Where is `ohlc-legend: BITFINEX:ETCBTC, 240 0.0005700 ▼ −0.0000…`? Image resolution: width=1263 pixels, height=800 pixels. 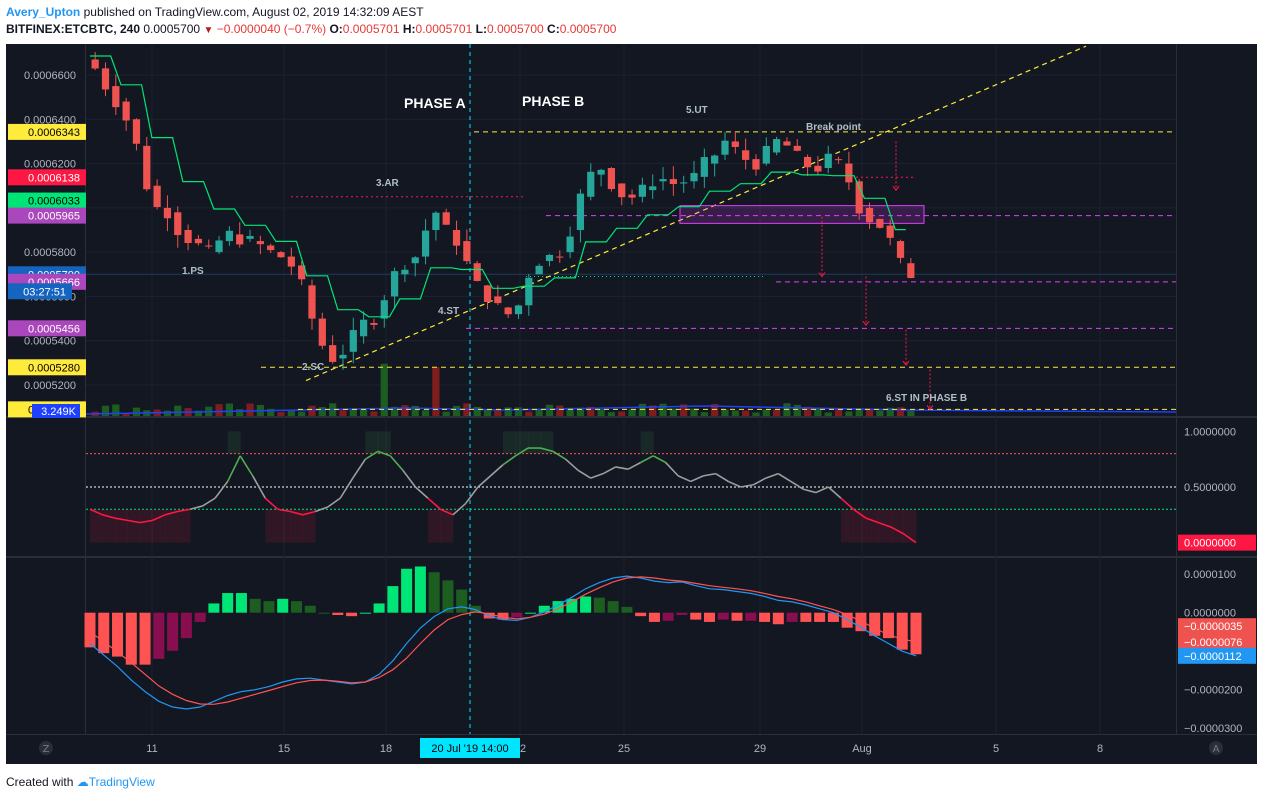
ohlc-legend: BITFINEX:ETCBTC, 240 0.0005700 ▼ −0.0000… is located at coordinates (311, 29).